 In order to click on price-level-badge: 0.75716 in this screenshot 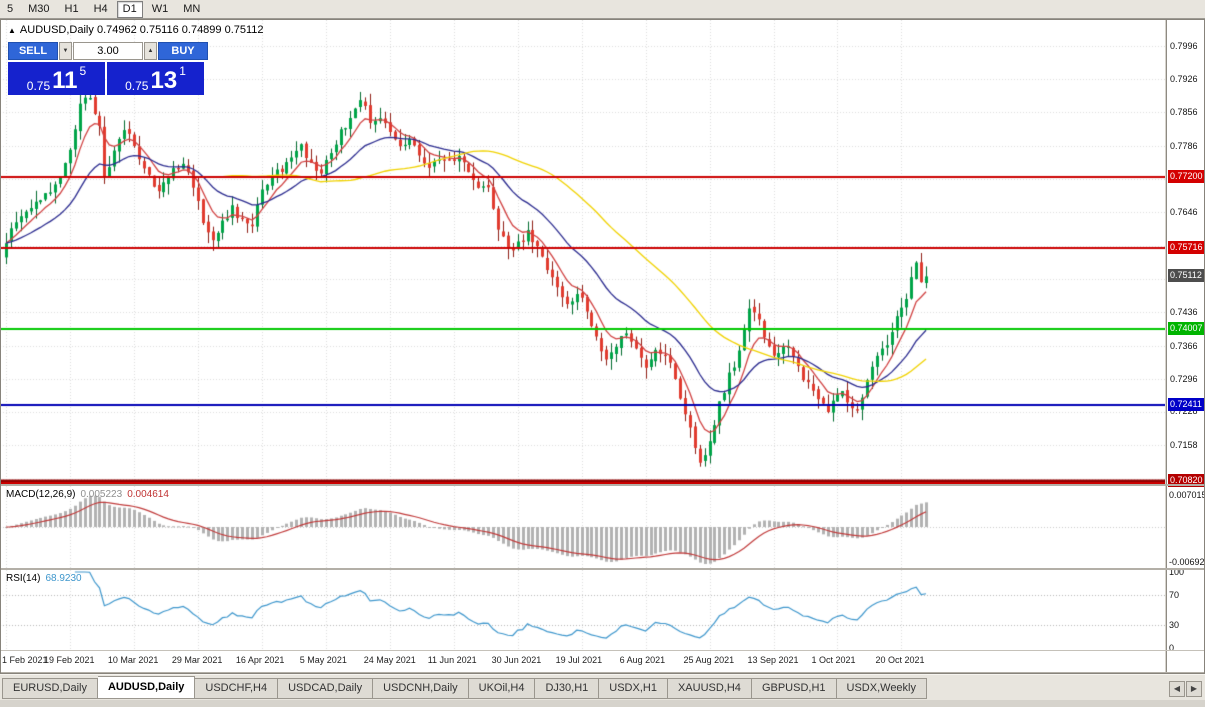, I will do `click(1186, 247)`.